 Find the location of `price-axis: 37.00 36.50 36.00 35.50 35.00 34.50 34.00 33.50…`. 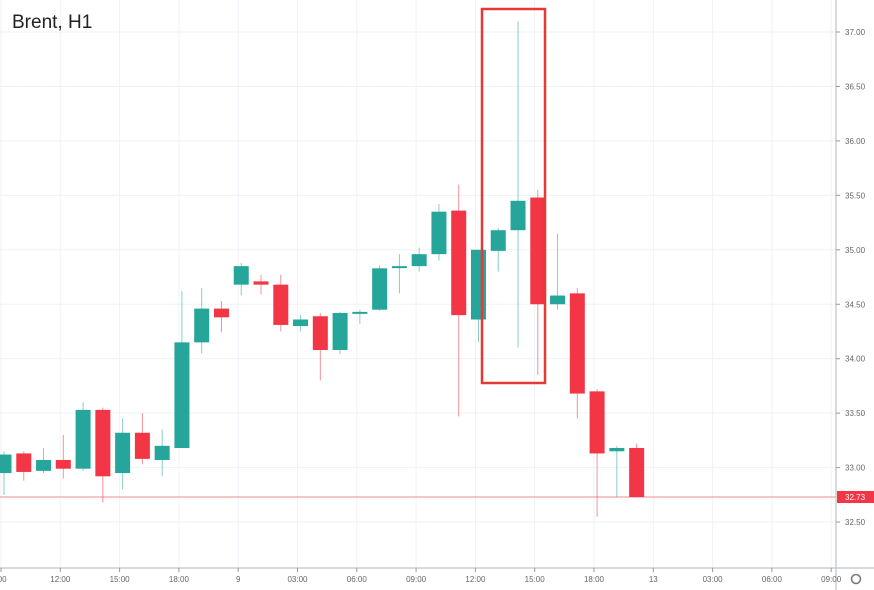

price-axis: 37.00 36.50 36.00 35.50 35.00 34.50 34.00 33.50… is located at coordinates (851, 277).